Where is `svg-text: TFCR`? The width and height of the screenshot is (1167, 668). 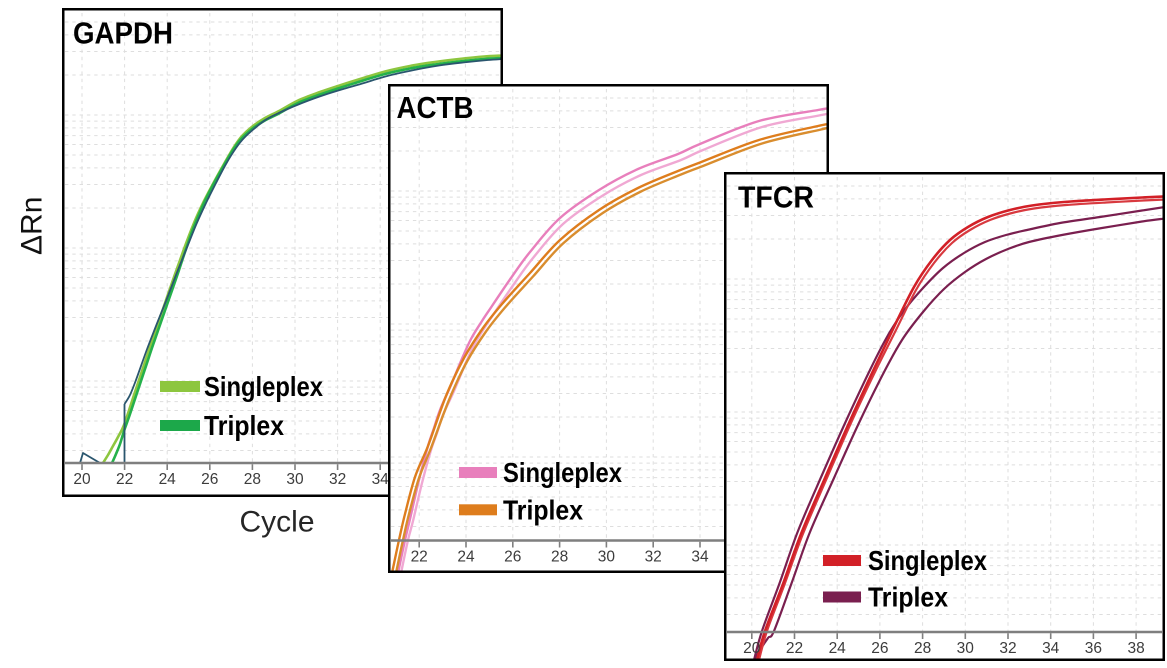 svg-text: TFCR is located at coordinates (776, 196).